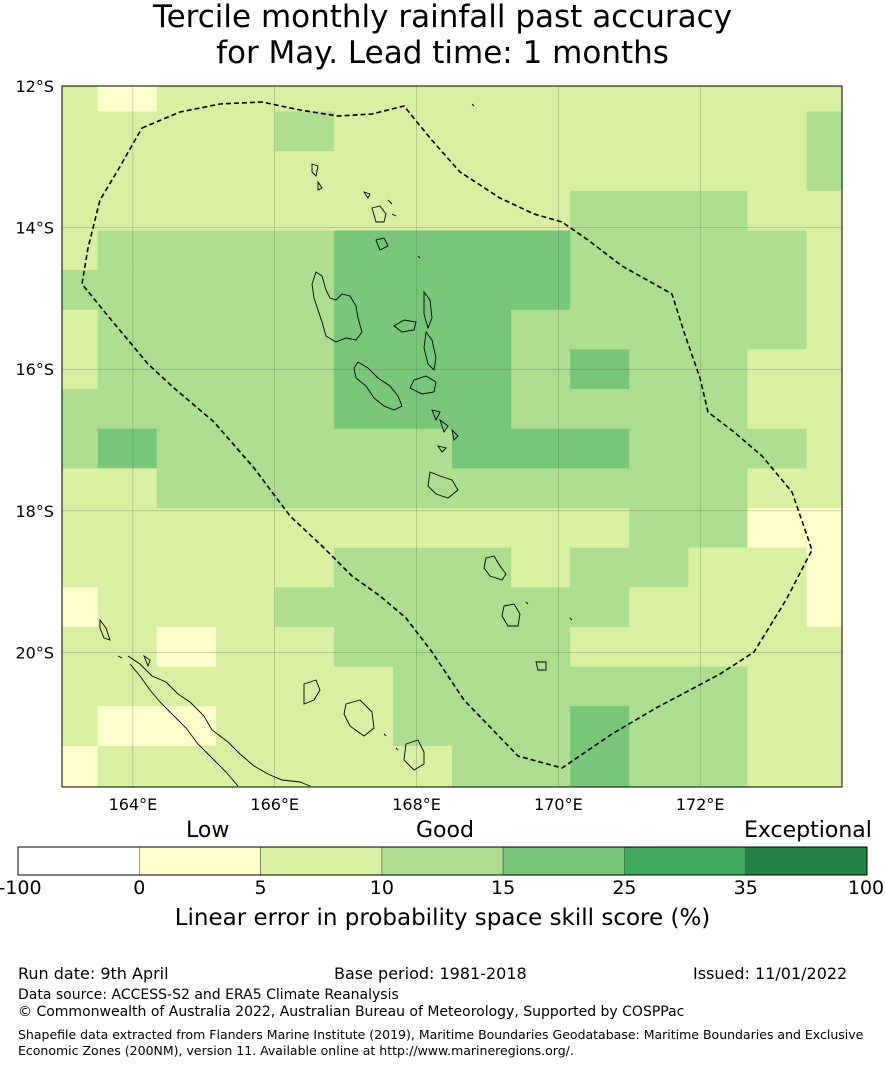  I want to click on lon-tick-label: 166°E, so click(274, 804).